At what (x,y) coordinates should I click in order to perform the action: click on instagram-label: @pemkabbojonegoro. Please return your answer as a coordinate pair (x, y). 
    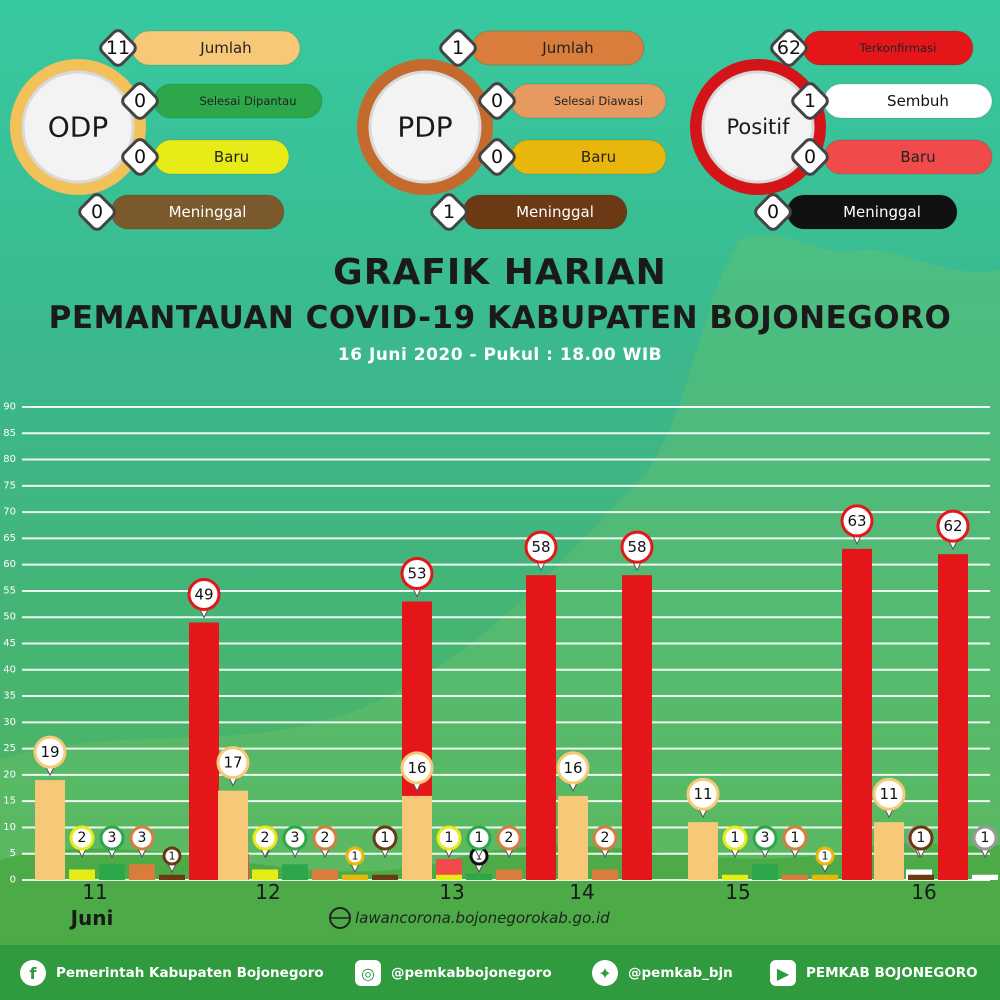
    Looking at the image, I should click on (471, 973).